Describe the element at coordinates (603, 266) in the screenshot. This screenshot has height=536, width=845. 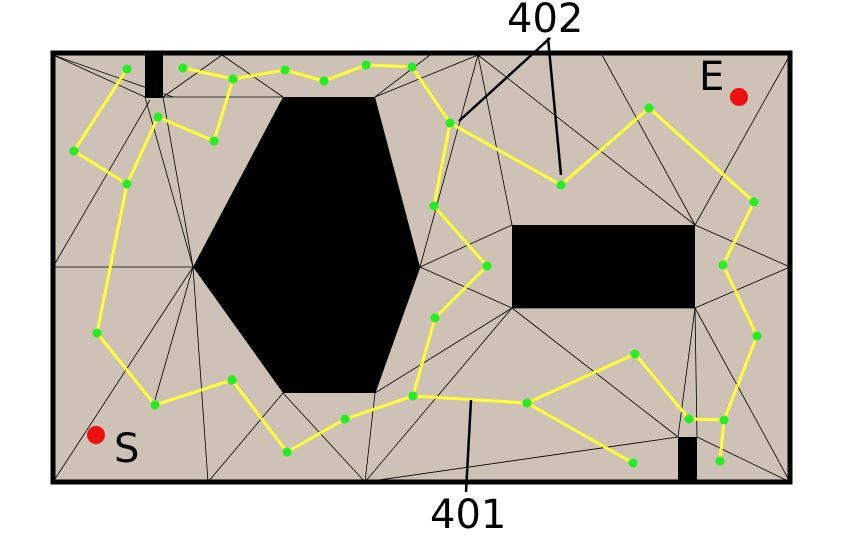
I see `obstacle-rectangle` at that location.